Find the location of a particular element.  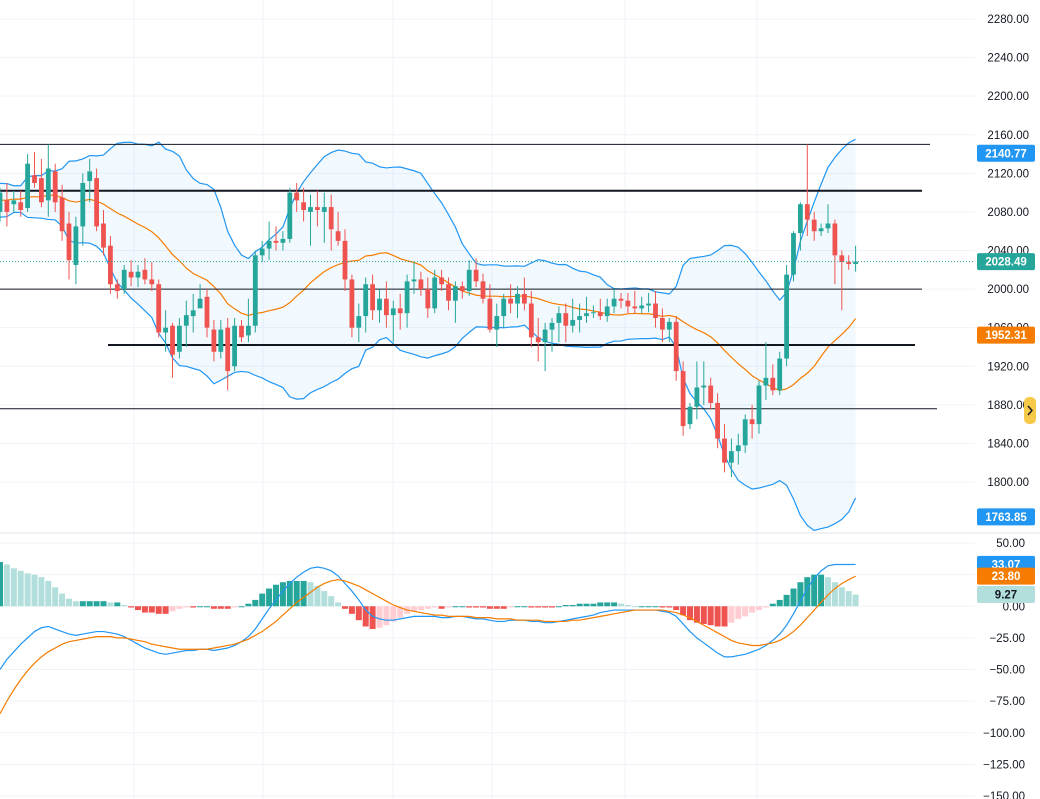

lower-band-badge: 1763.85 is located at coordinates (1006, 517).